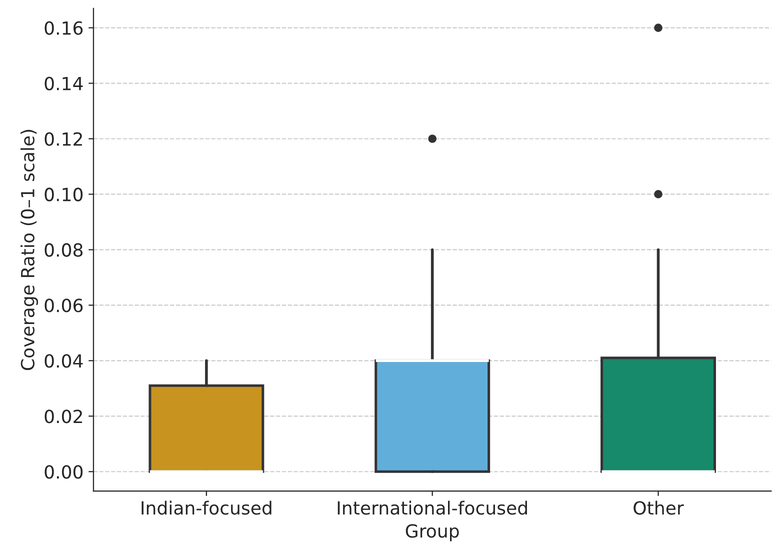 The width and height of the screenshot is (779, 558). I want to click on y-tick-label: 0.10, so click(63, 195).